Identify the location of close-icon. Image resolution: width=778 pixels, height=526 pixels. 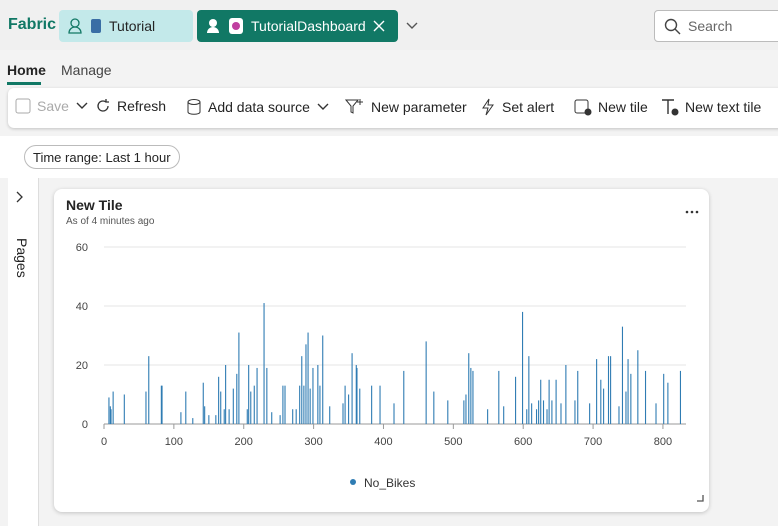
(379, 26).